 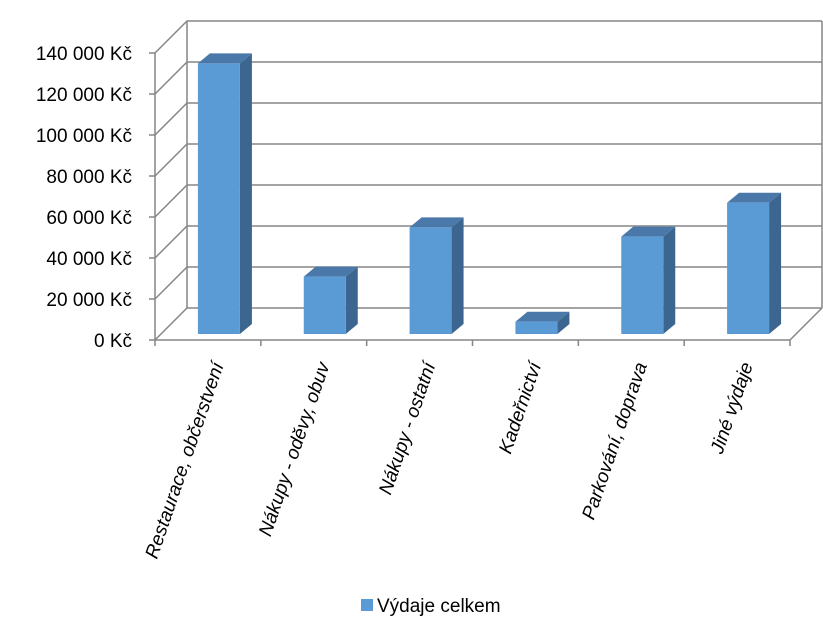 I want to click on x-category-label: Parkování, doprava, so click(x=614, y=441).